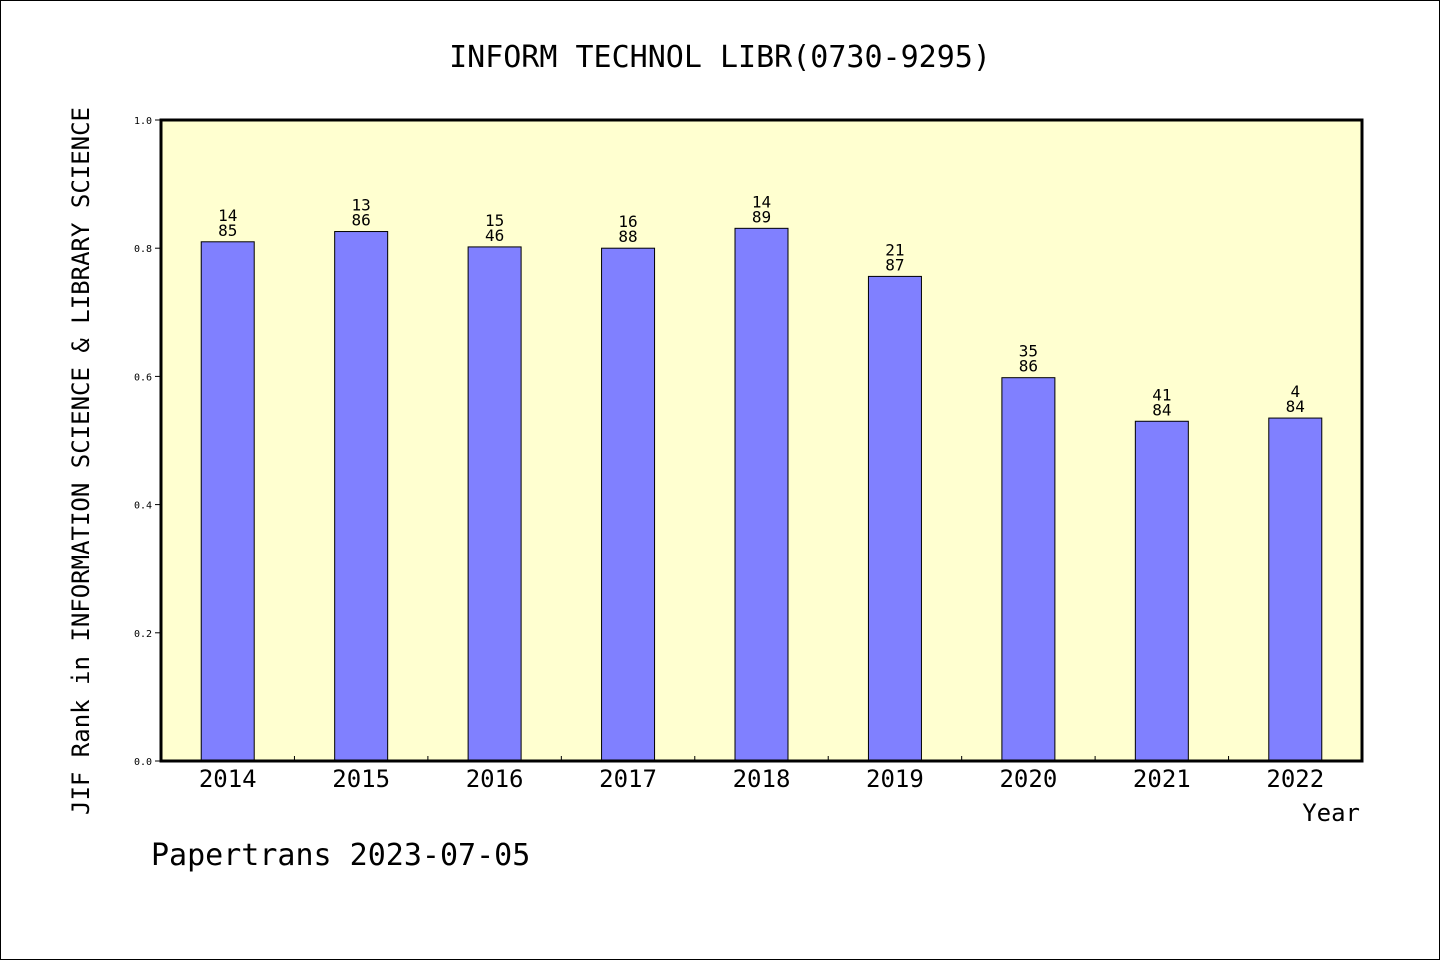 The width and height of the screenshot is (1440, 960). I want to click on bar-label-top-2014: 14, so click(227, 215).